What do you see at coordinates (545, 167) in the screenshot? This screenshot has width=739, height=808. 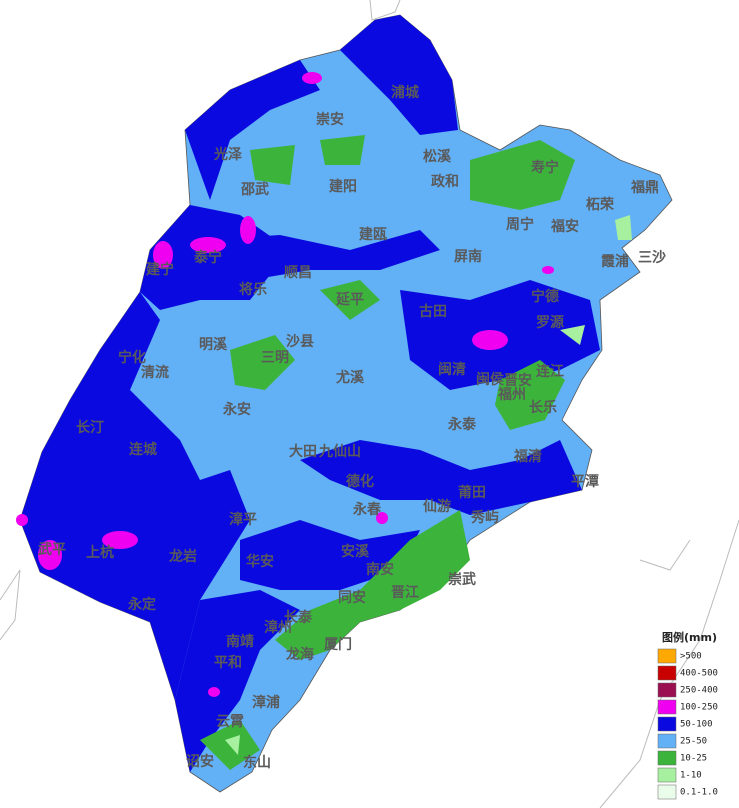 I see `place-label: 寿宁` at bounding box center [545, 167].